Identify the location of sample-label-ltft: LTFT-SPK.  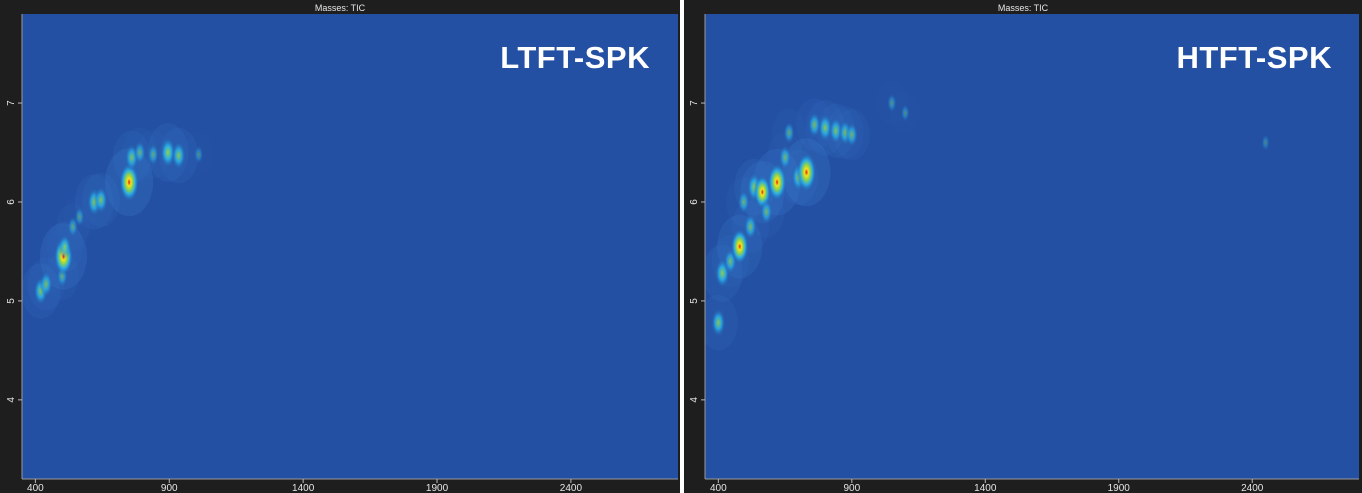
(575, 57).